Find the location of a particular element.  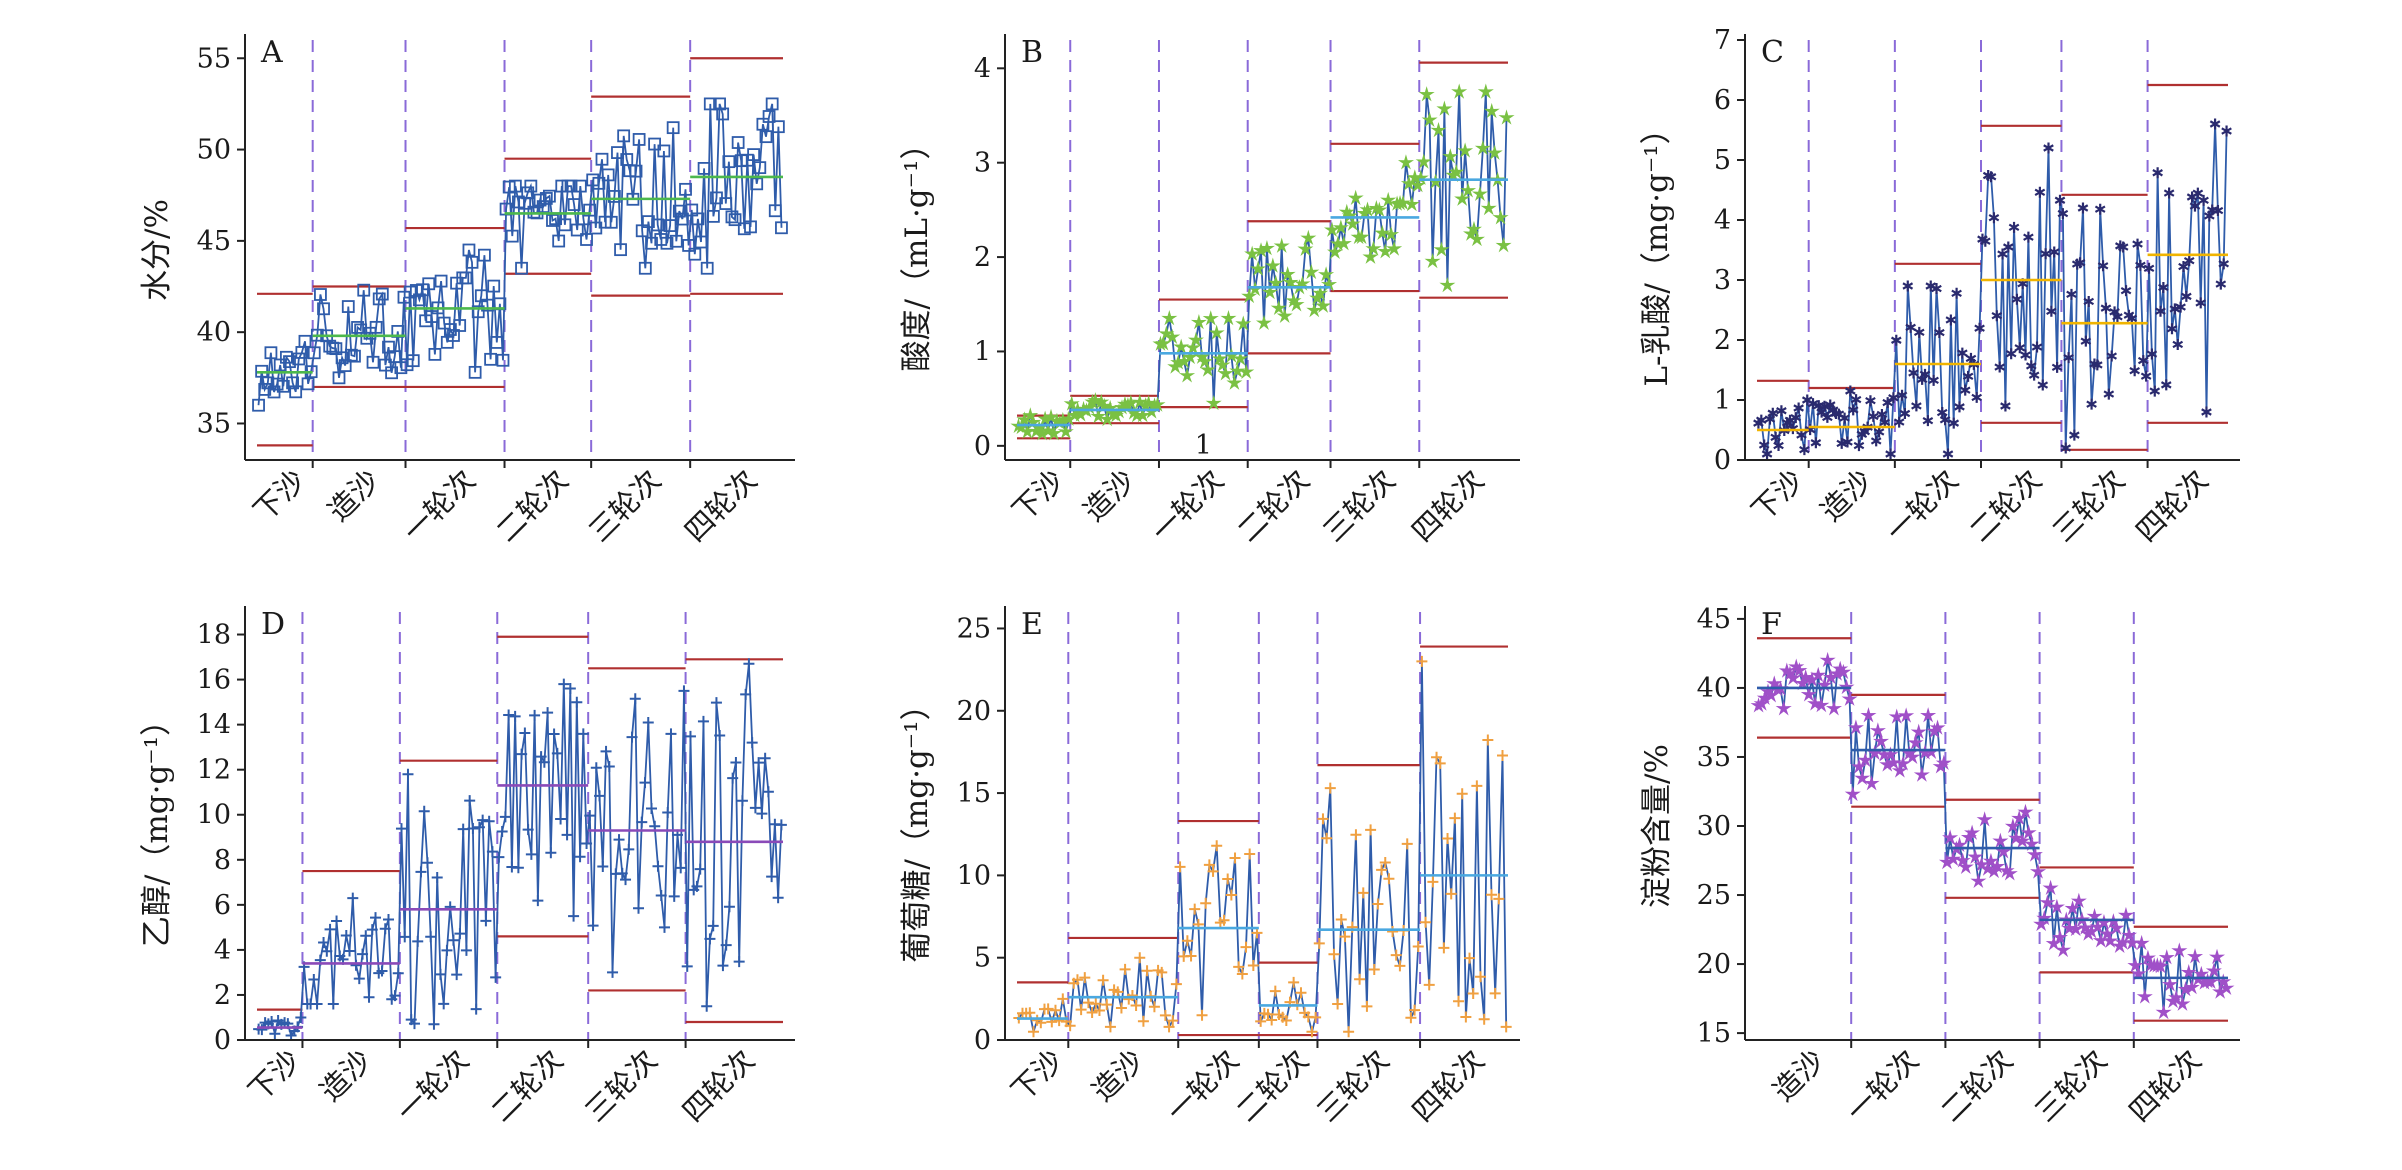

panel-f: 15 20 25 30 35 40 45 造沙 一轮次 二轮次 三轮次 四轮次 F 淀粉含量/% is located at coordinates (1939, 866).